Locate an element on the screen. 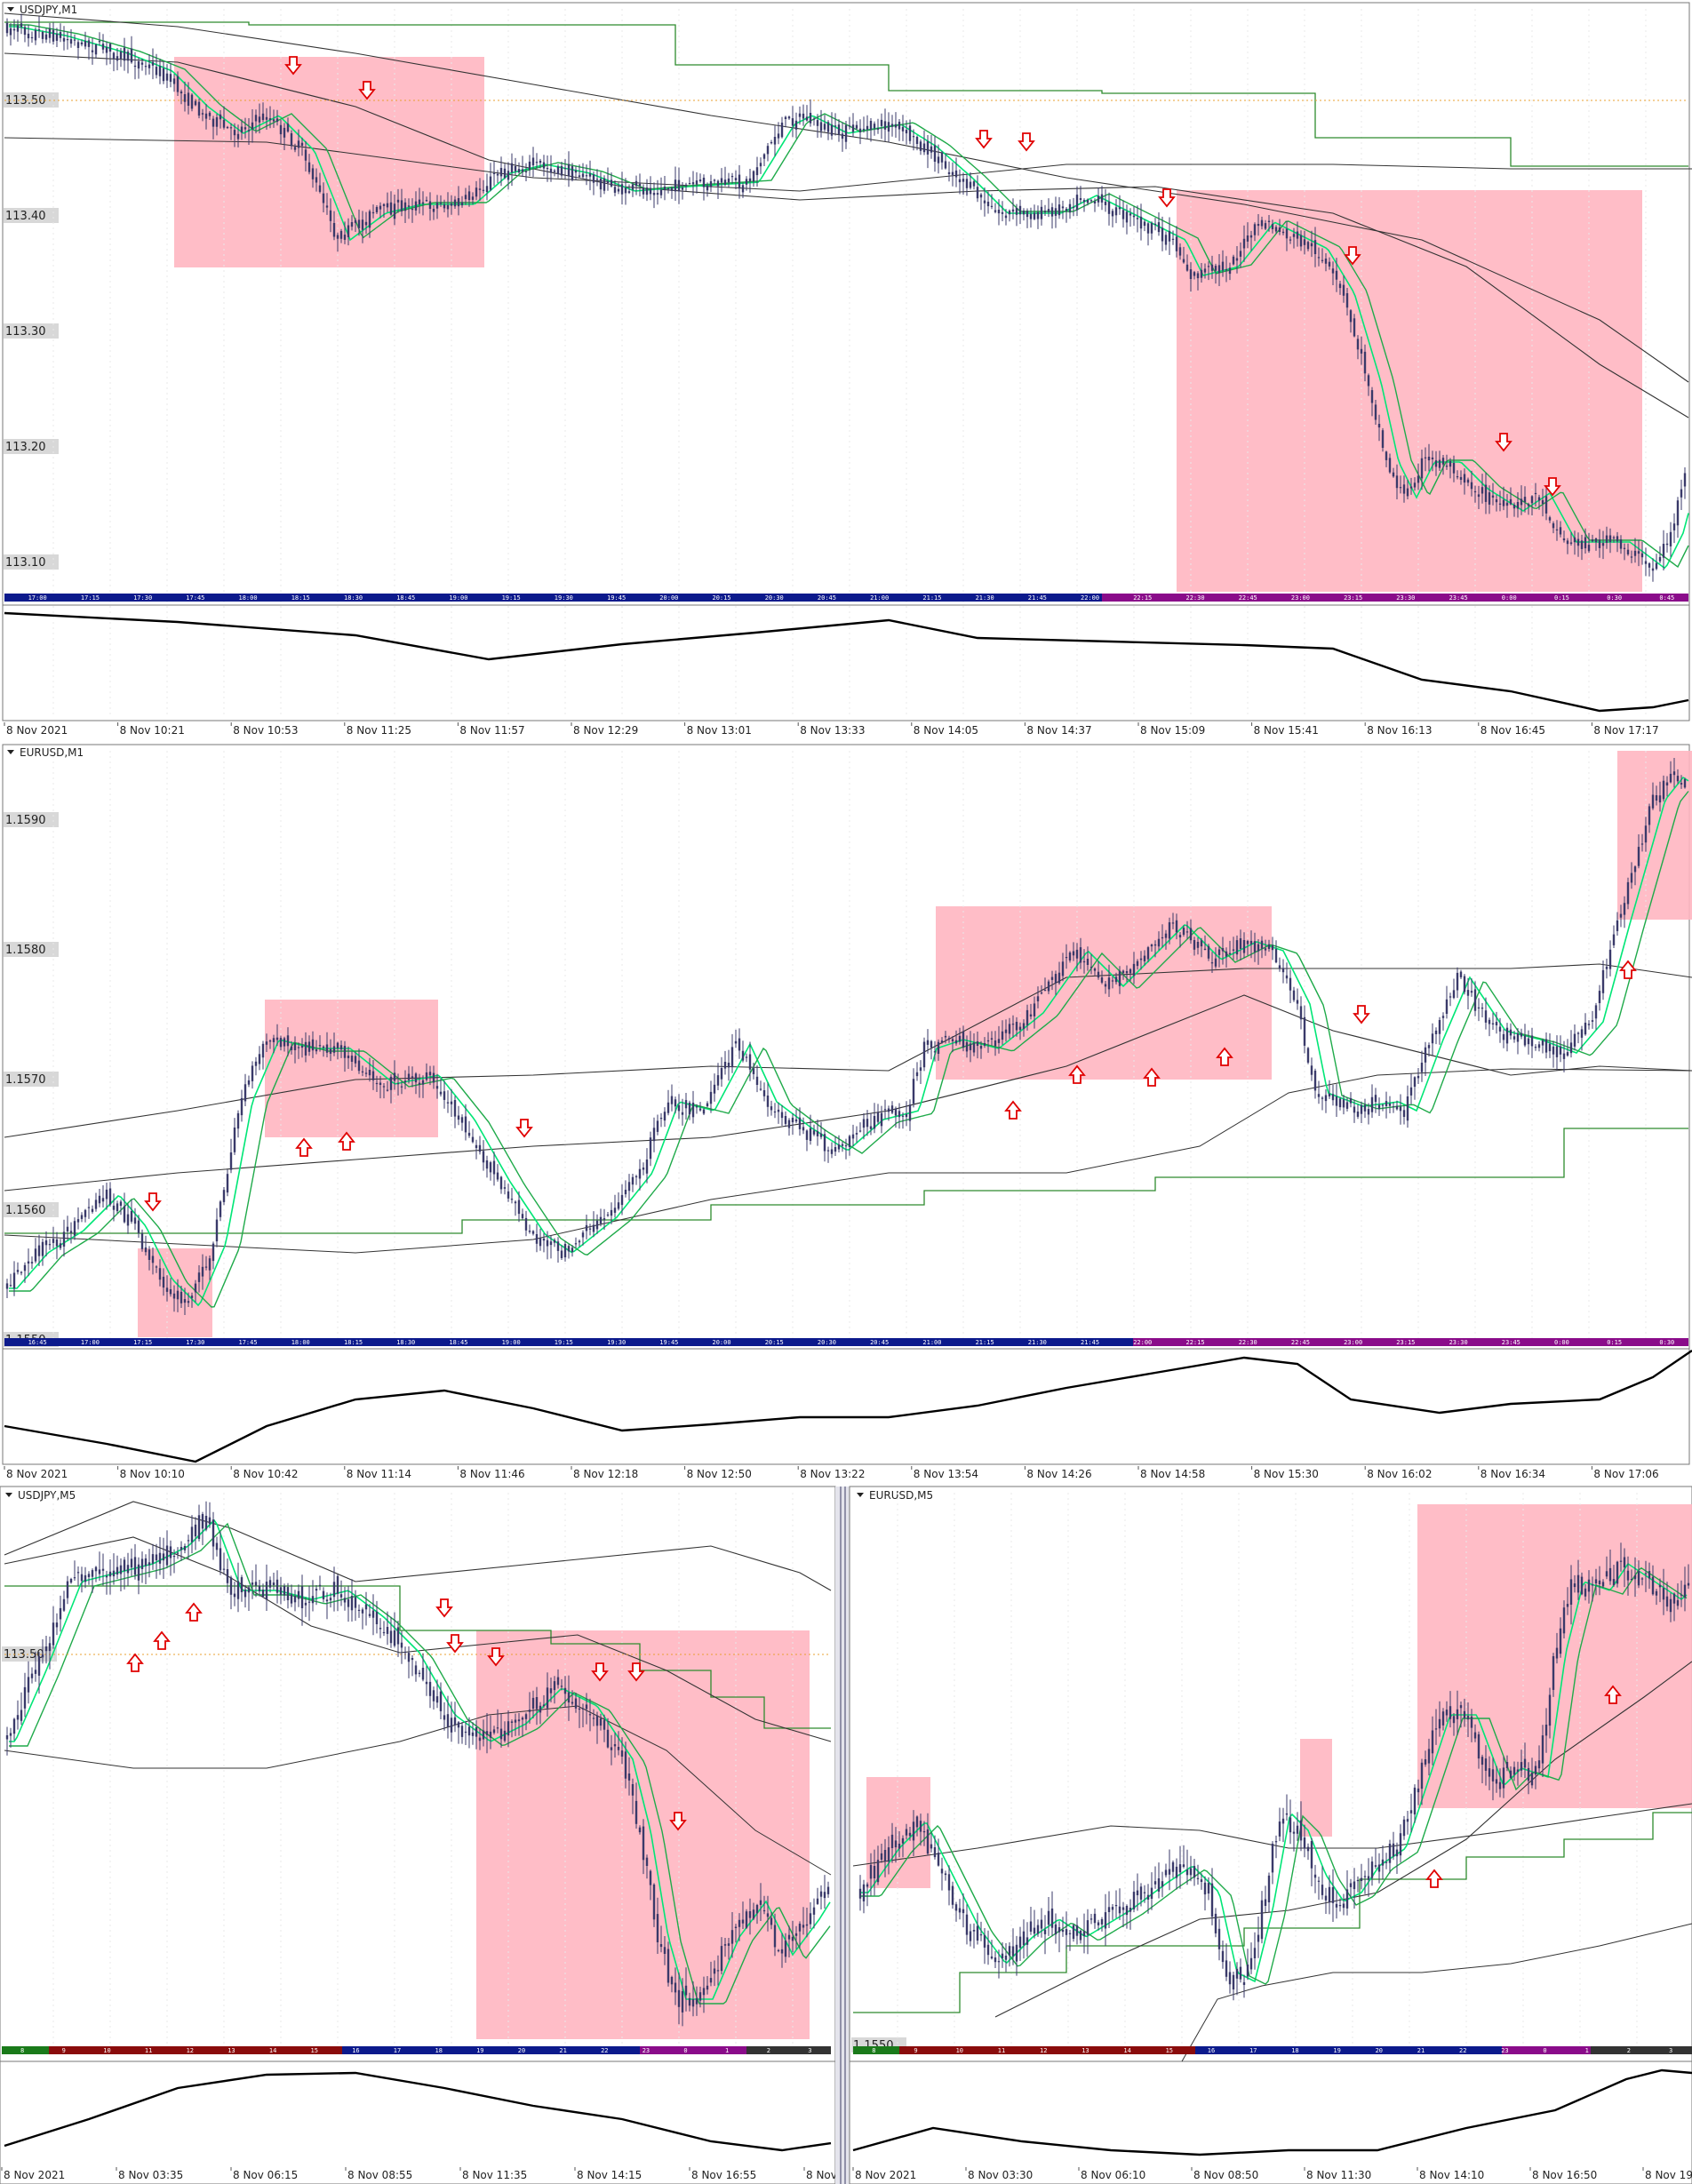  session-label: 20:15 is located at coordinates (774, 1342).